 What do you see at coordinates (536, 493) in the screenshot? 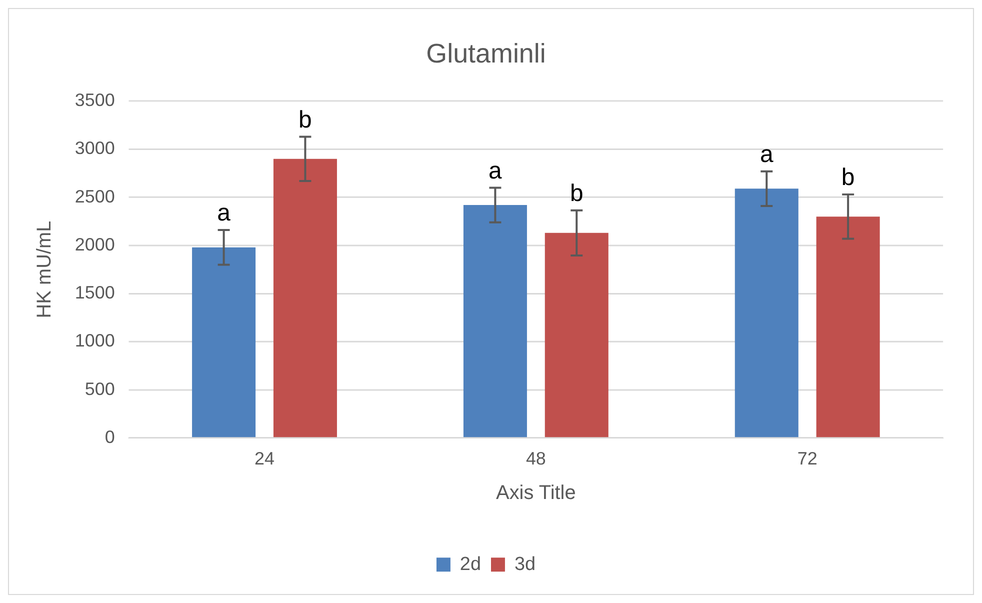
I see `x-axis-title: Axis Title` at bounding box center [536, 493].